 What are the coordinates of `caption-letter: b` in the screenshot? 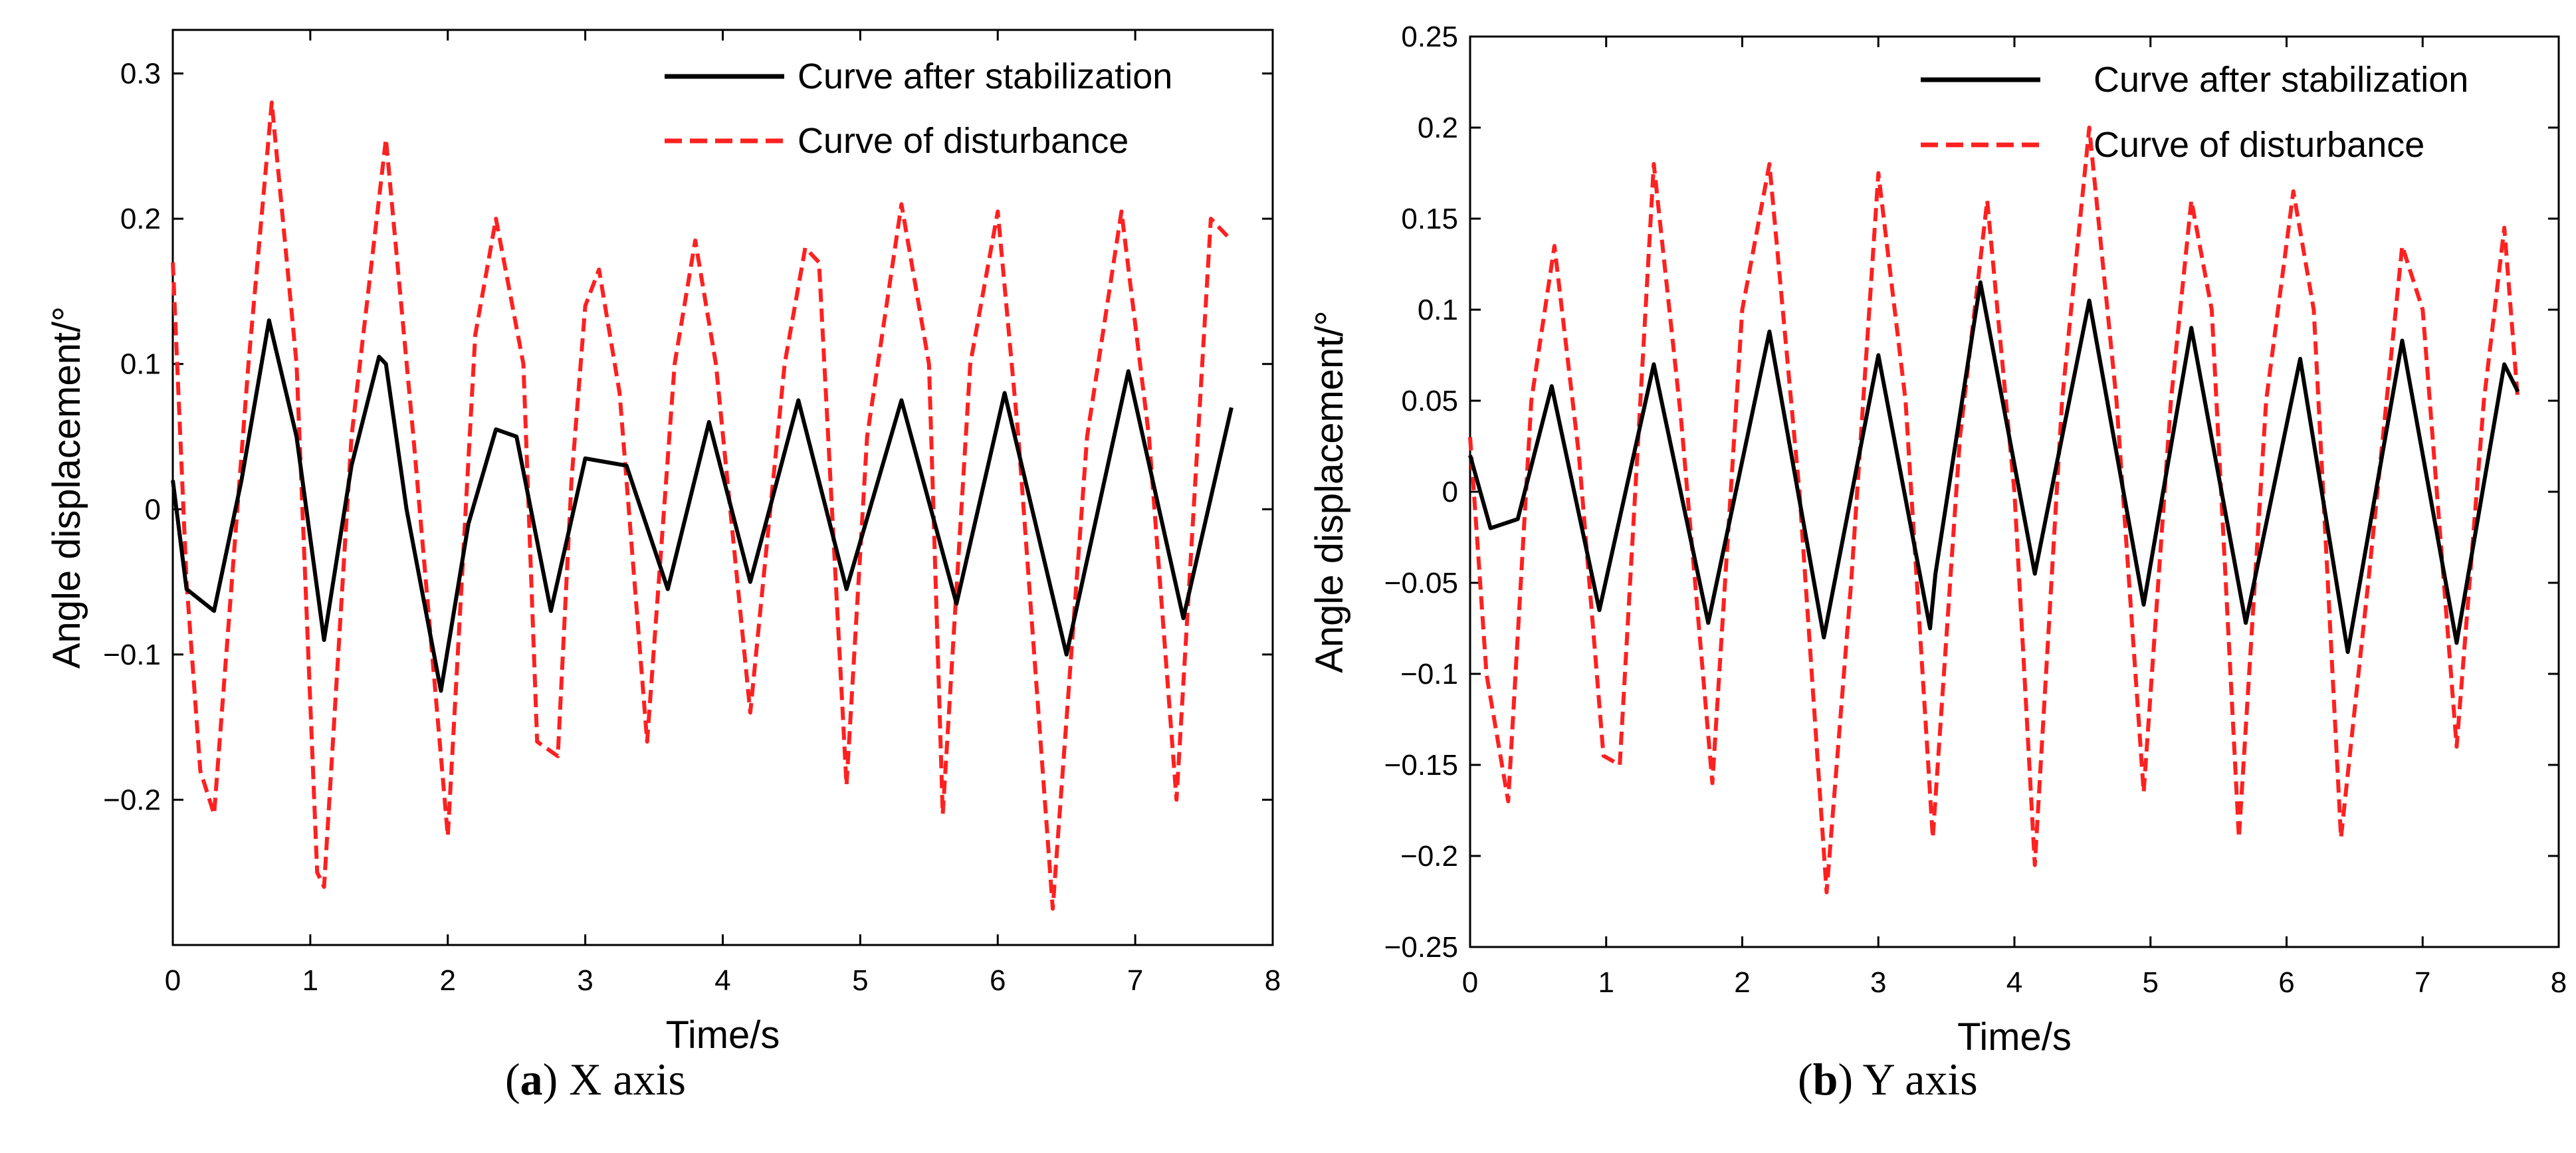 It's located at (1825, 1079).